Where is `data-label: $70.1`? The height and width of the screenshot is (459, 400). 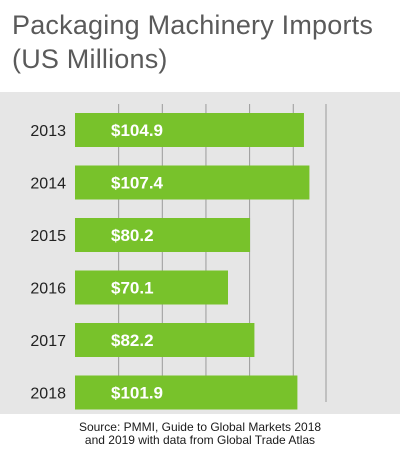 data-label: $70.1 is located at coordinates (132, 288).